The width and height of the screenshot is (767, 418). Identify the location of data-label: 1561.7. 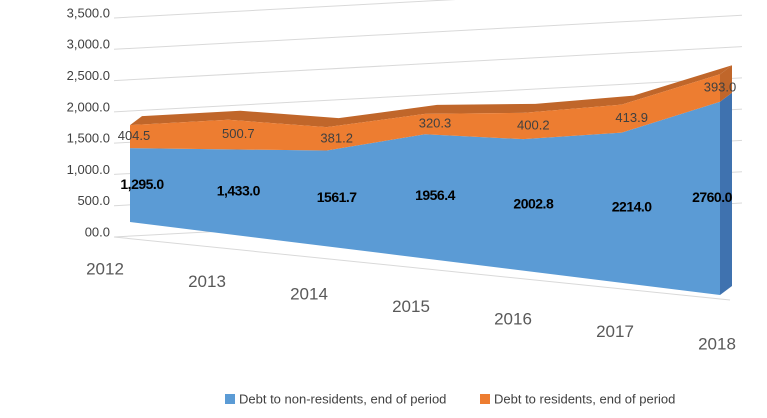
(337, 197).